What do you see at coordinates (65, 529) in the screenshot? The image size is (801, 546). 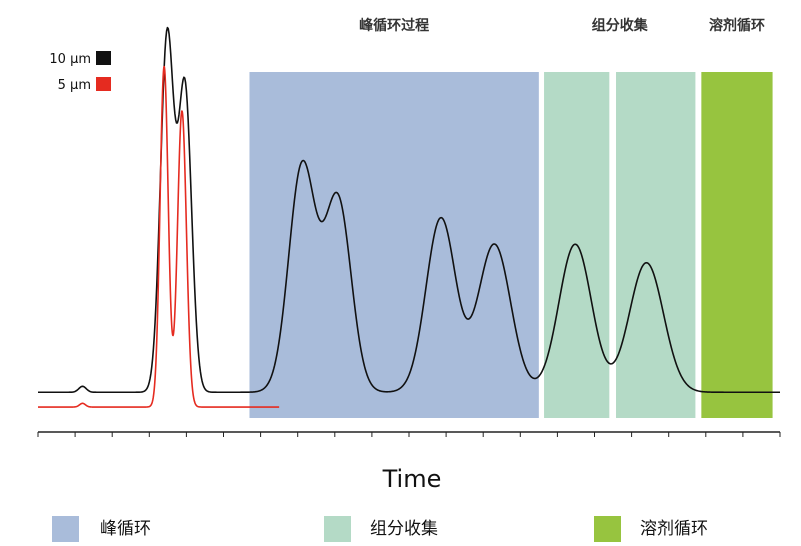 I see `phase-legend-swatch-peak-recycle` at bounding box center [65, 529].